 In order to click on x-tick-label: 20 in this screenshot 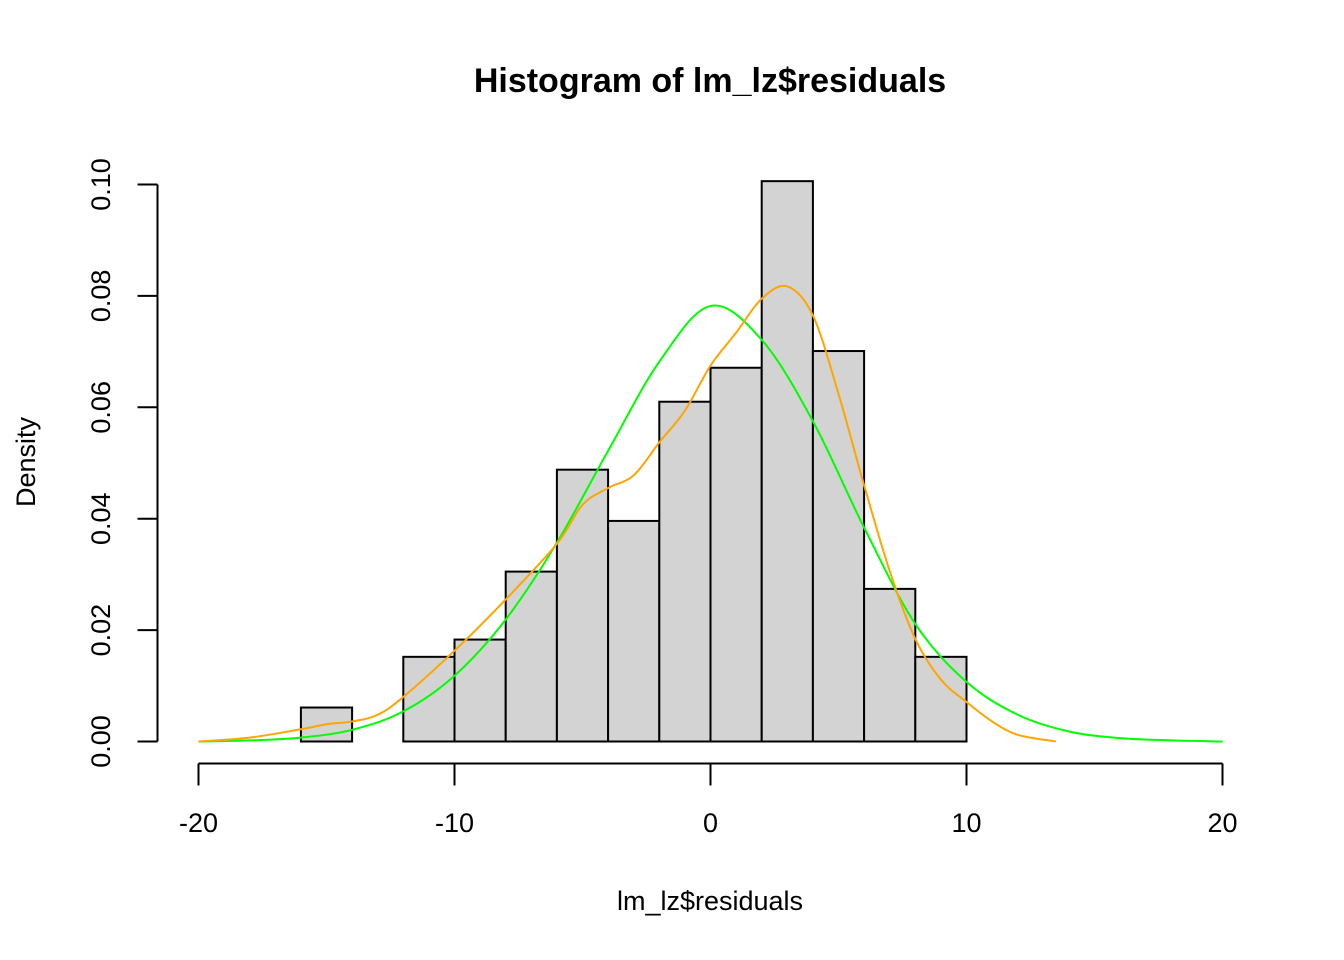, I will do `click(1222, 823)`.